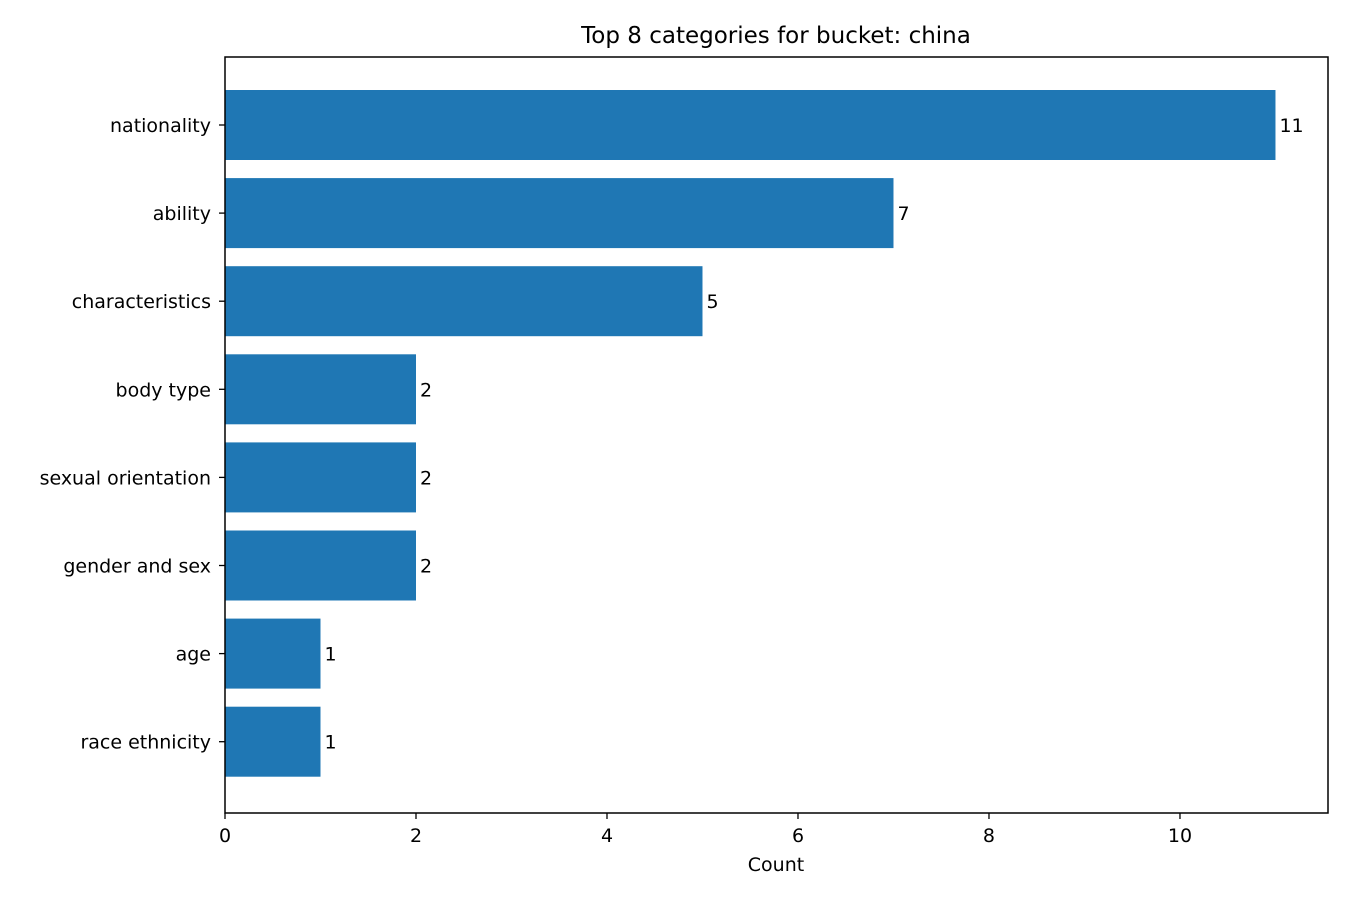  I want to click on y-tick-label: race ethnicity, so click(145, 743).